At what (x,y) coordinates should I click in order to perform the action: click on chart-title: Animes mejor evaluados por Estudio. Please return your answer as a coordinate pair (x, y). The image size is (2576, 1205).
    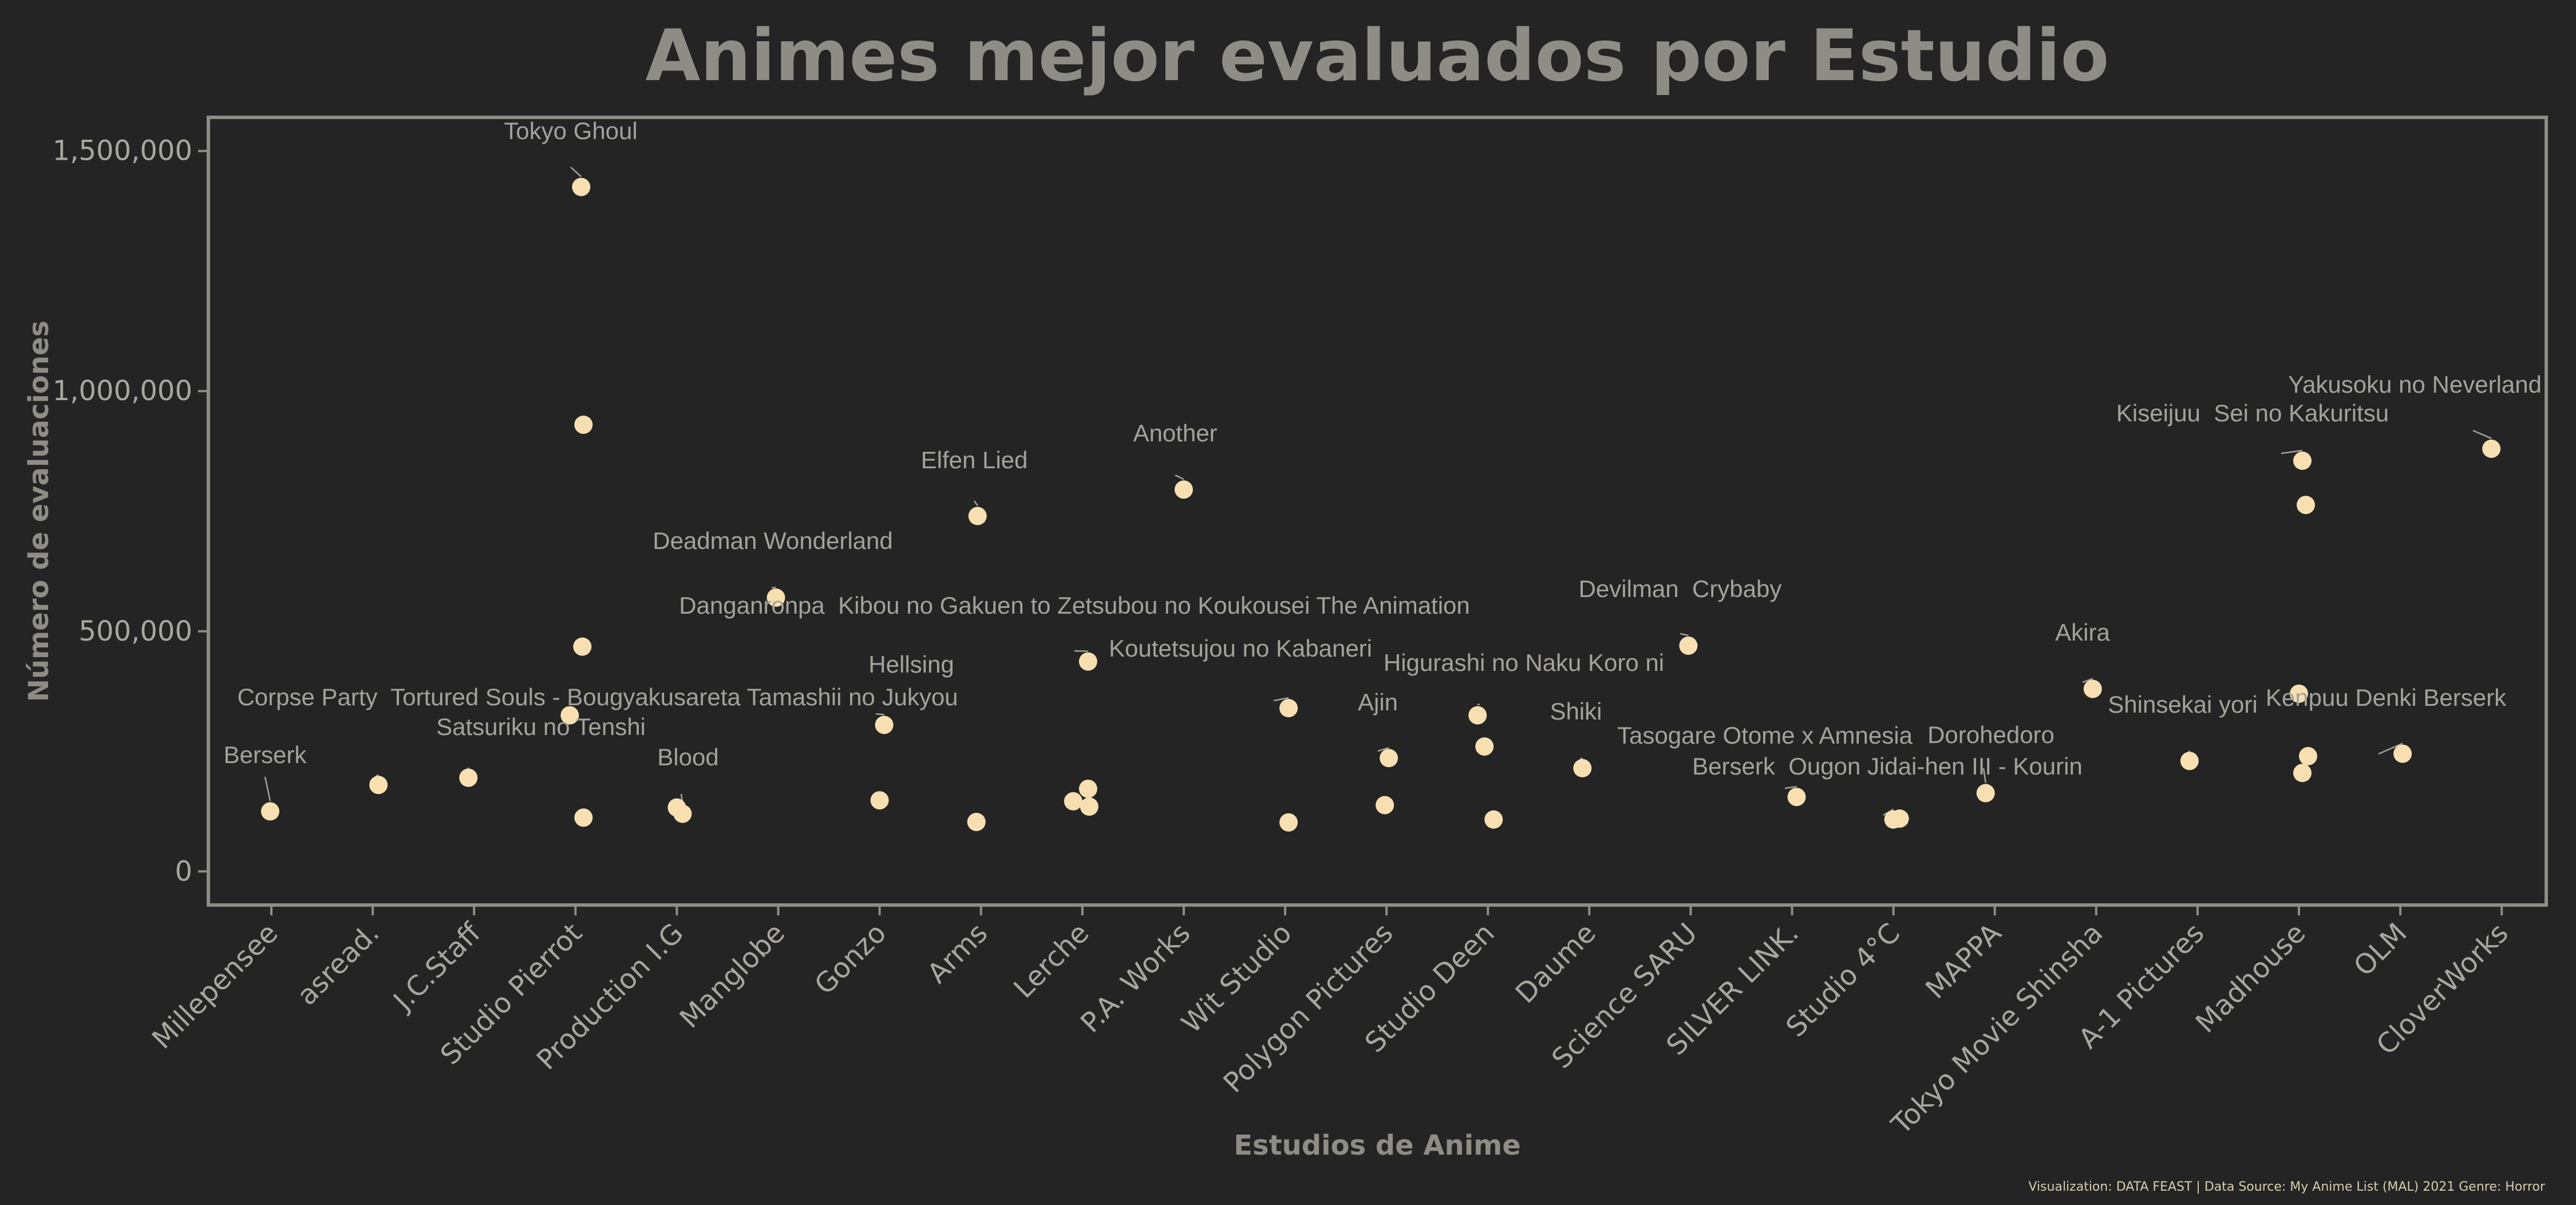
    Looking at the image, I should click on (1377, 56).